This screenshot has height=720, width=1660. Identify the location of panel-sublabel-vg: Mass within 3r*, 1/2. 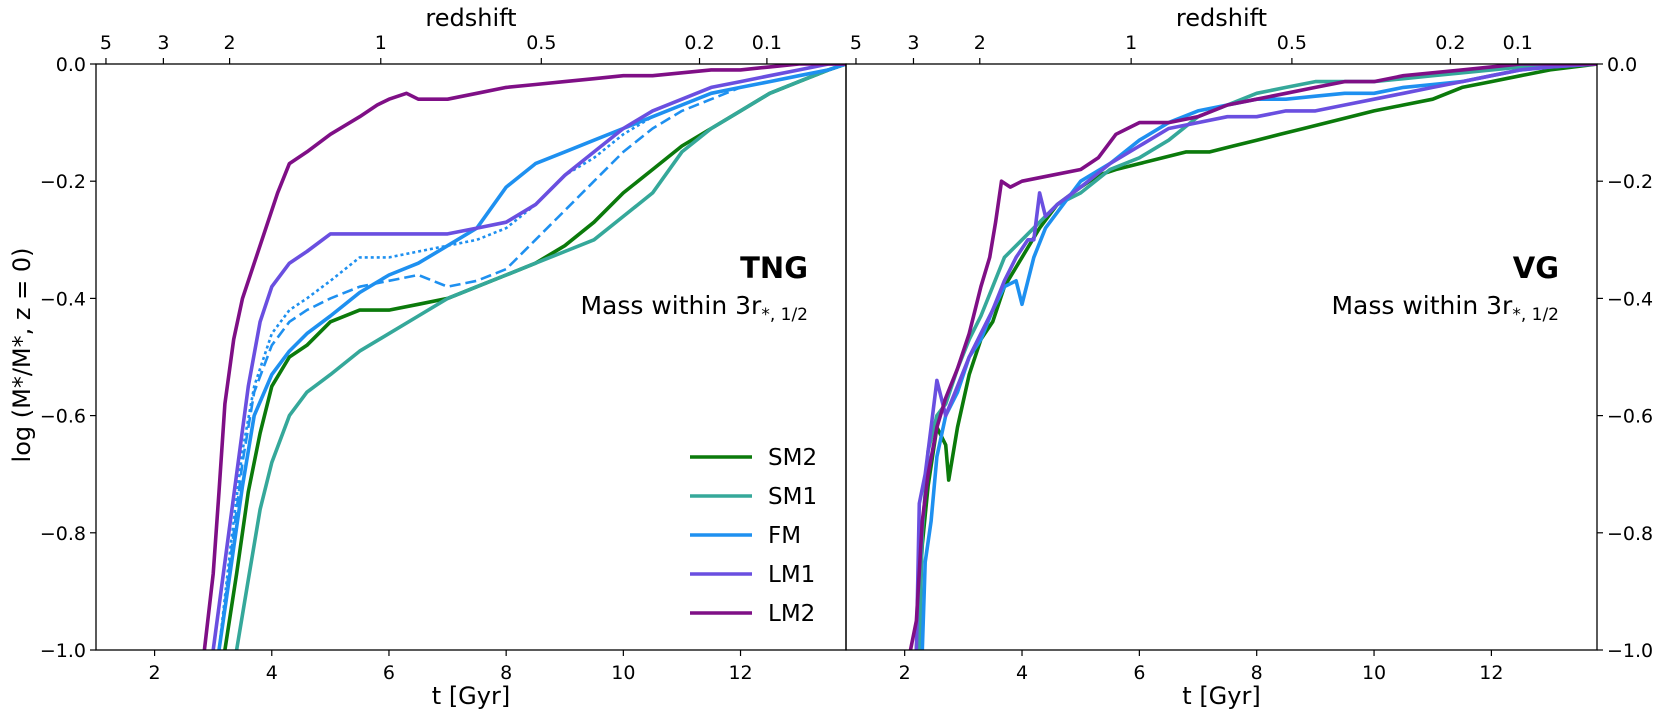
(1445, 308).